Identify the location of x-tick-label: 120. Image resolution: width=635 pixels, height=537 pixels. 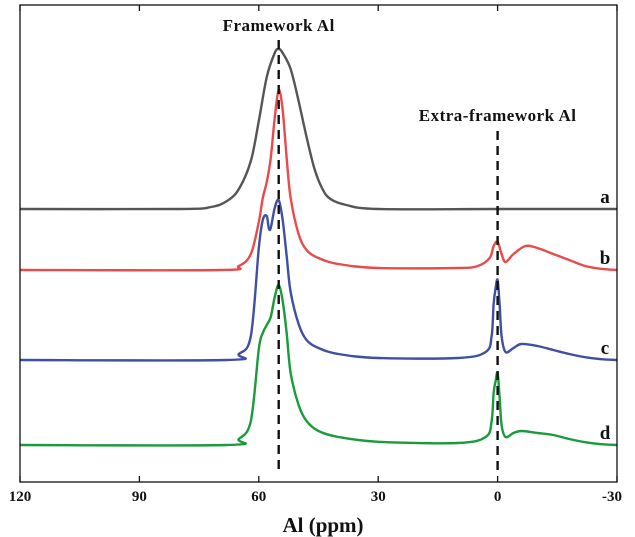
(20, 497).